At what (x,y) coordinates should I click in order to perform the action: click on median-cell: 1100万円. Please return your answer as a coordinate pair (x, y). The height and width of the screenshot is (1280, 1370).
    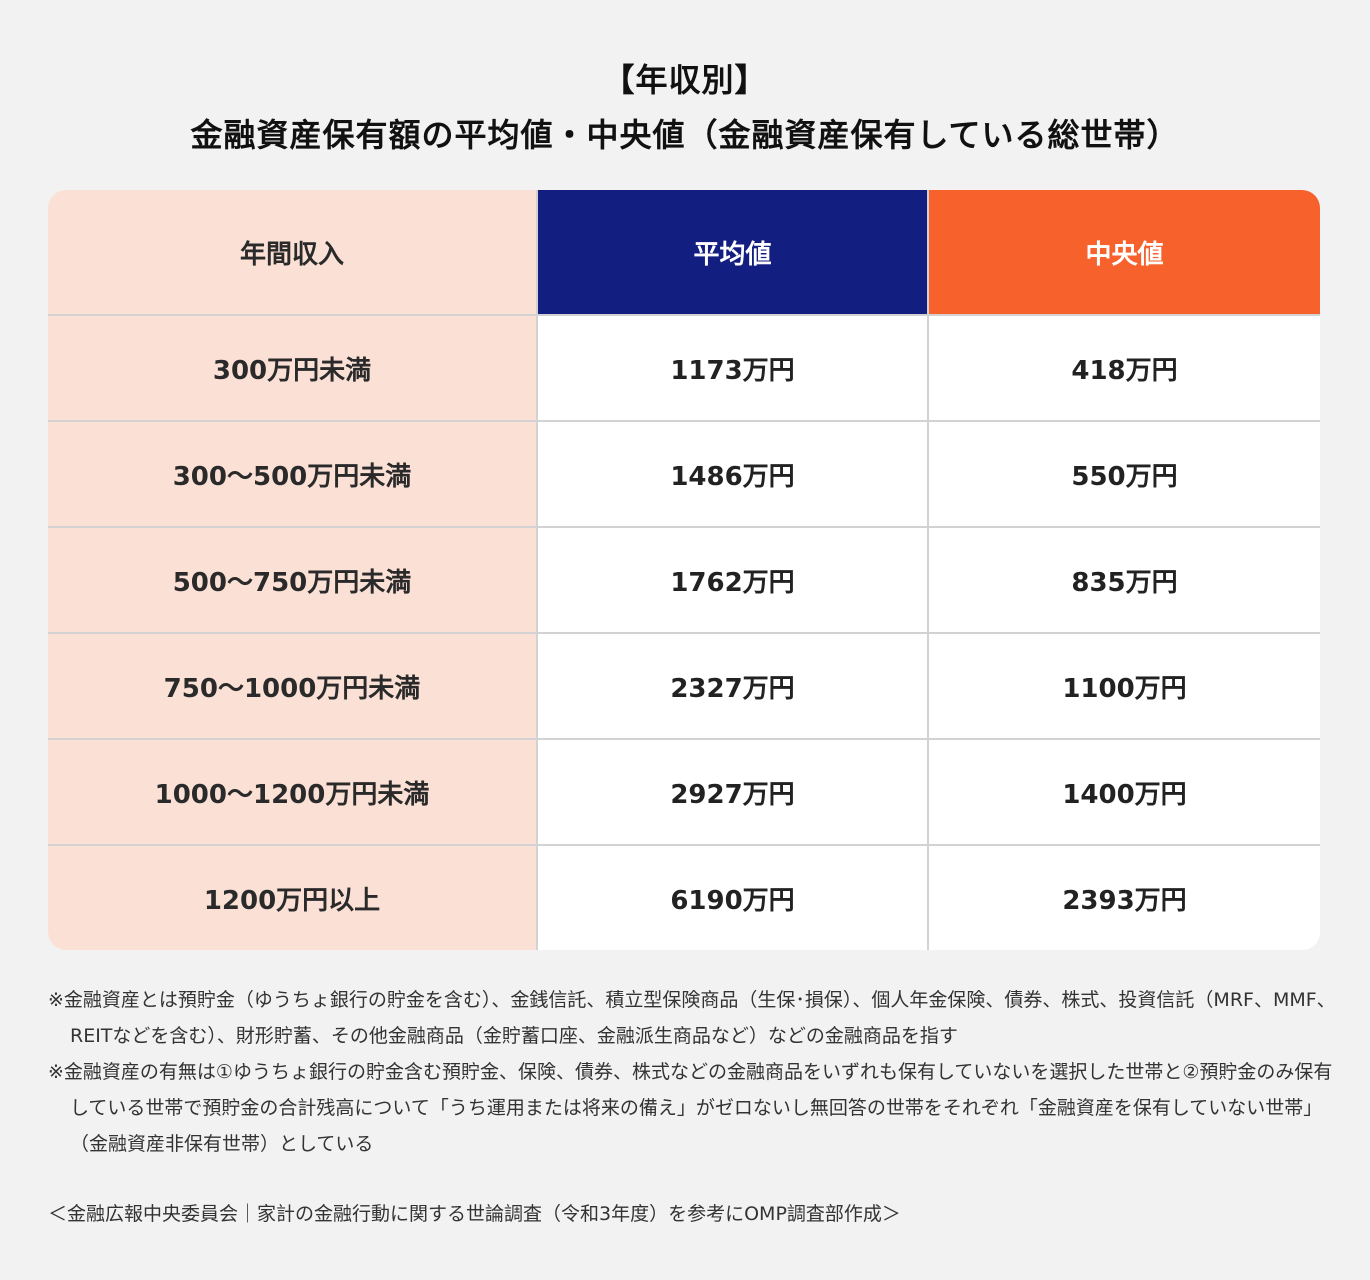
    Looking at the image, I should click on (1123, 686).